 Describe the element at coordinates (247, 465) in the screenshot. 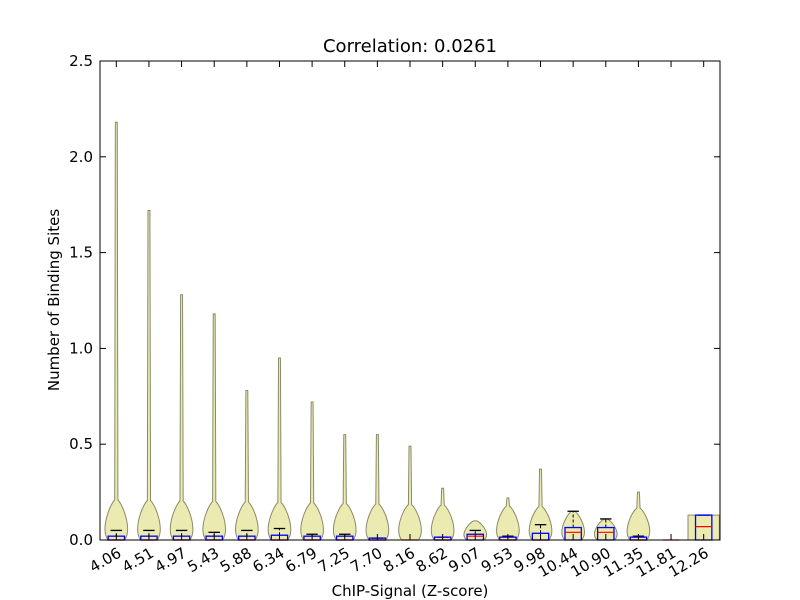

I see `violin-5.88` at that location.